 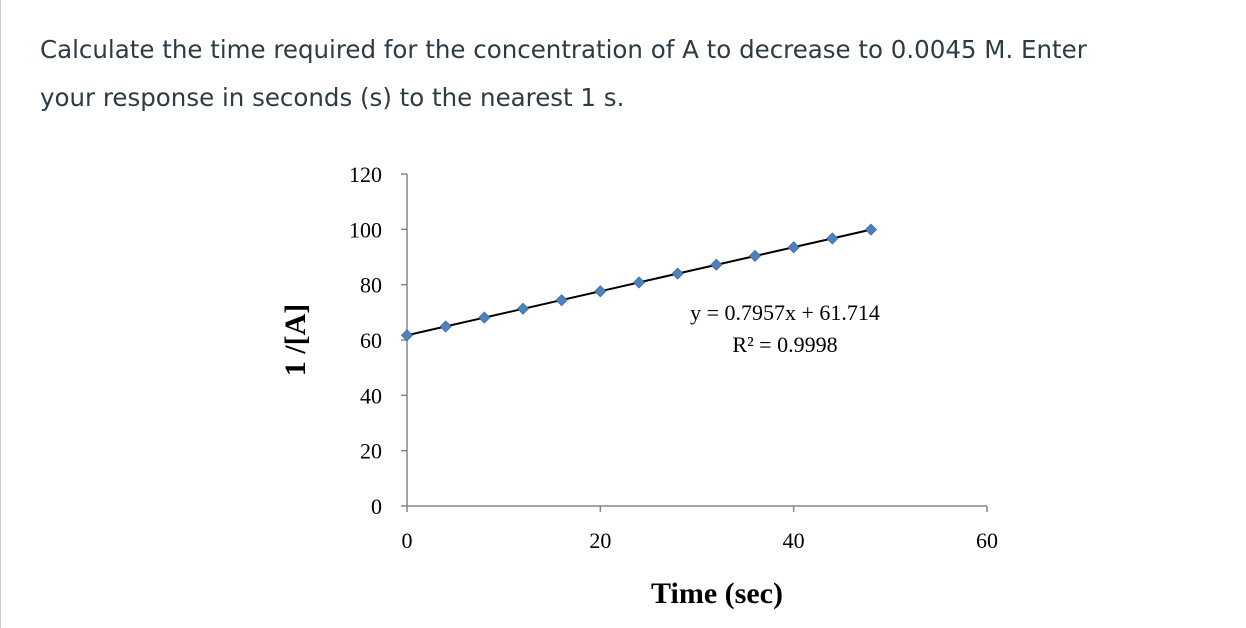 I want to click on x-tick-label: 0, so click(x=407, y=540).